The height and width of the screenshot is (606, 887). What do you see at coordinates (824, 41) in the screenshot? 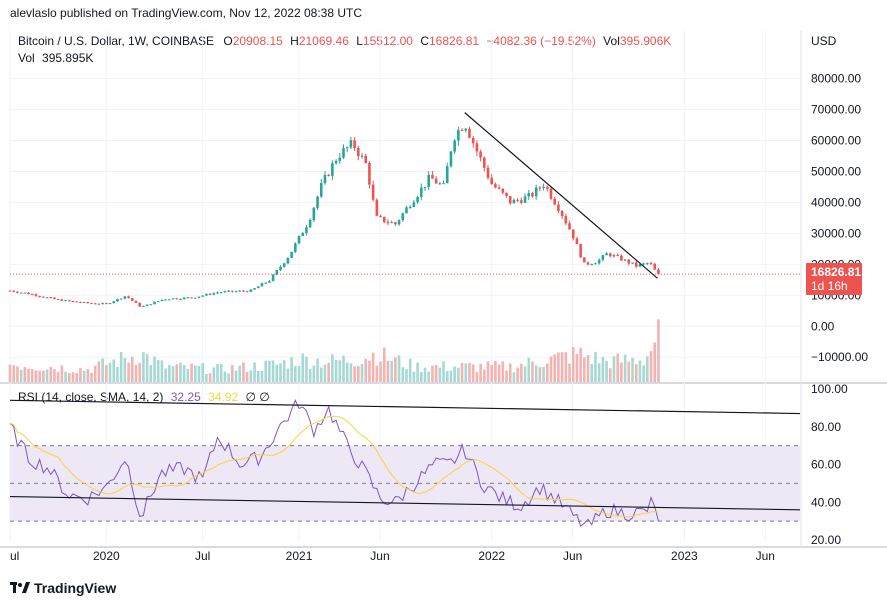
I see `currency-label: USD` at bounding box center [824, 41].